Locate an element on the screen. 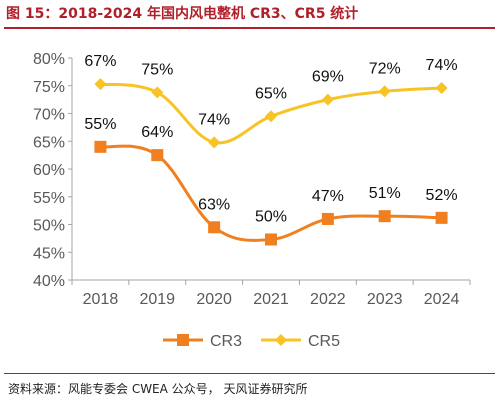 The width and height of the screenshot is (499, 402). x-tick-label: 2019 is located at coordinates (157, 299).